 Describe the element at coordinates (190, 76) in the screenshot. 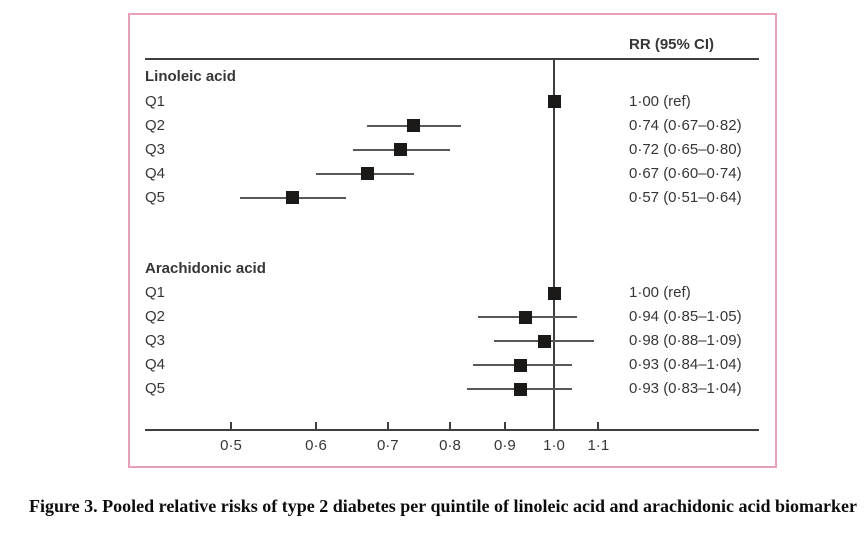

I see `group-label-0: Linoleic acid` at that location.